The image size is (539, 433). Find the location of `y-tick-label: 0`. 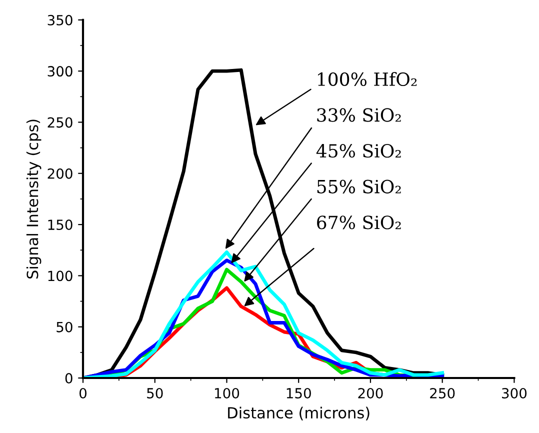

y-tick-label: 0 is located at coordinates (68, 378).